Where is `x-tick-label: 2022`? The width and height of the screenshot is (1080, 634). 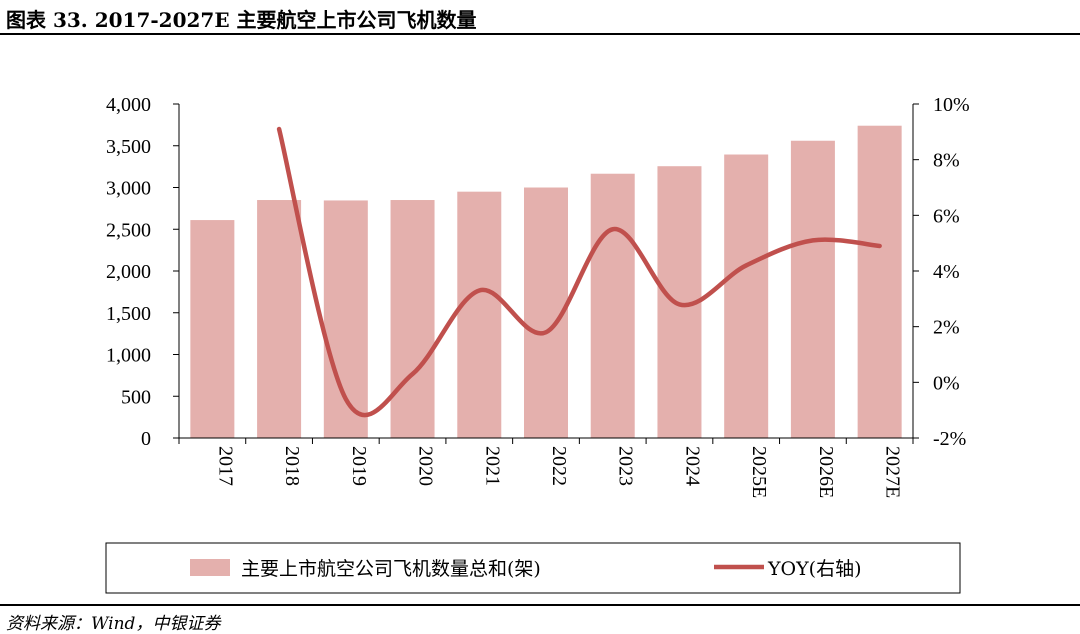 x-tick-label: 2022 is located at coordinates (559, 466).